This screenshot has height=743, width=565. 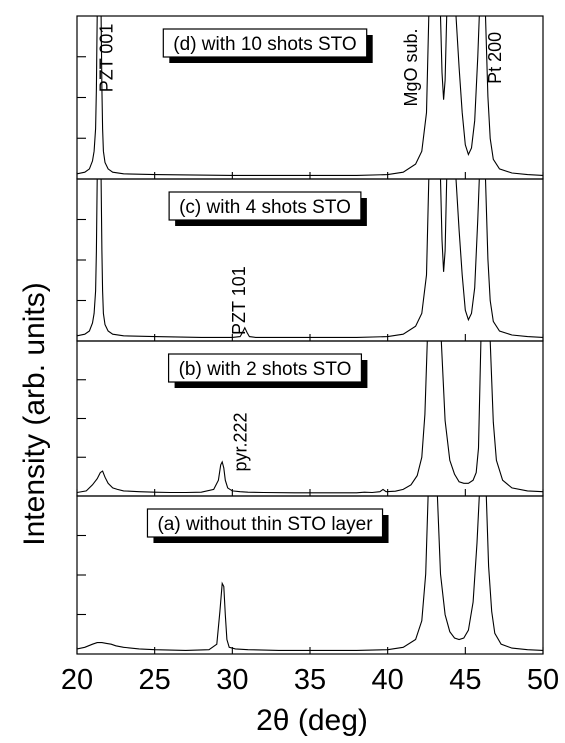 What do you see at coordinates (543, 680) in the screenshot?
I see `x-tick-label: 50` at bounding box center [543, 680].